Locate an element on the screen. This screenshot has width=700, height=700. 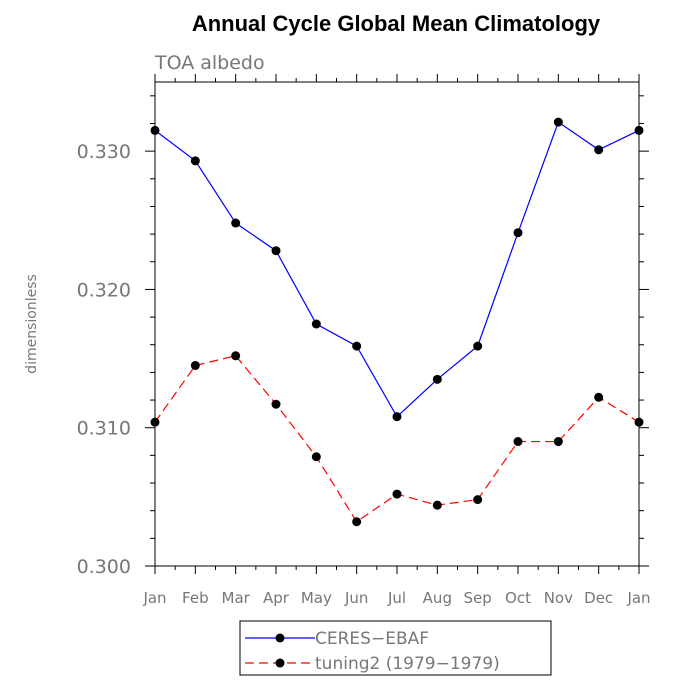
legend-label: CERES−EBAF is located at coordinates (372, 639).